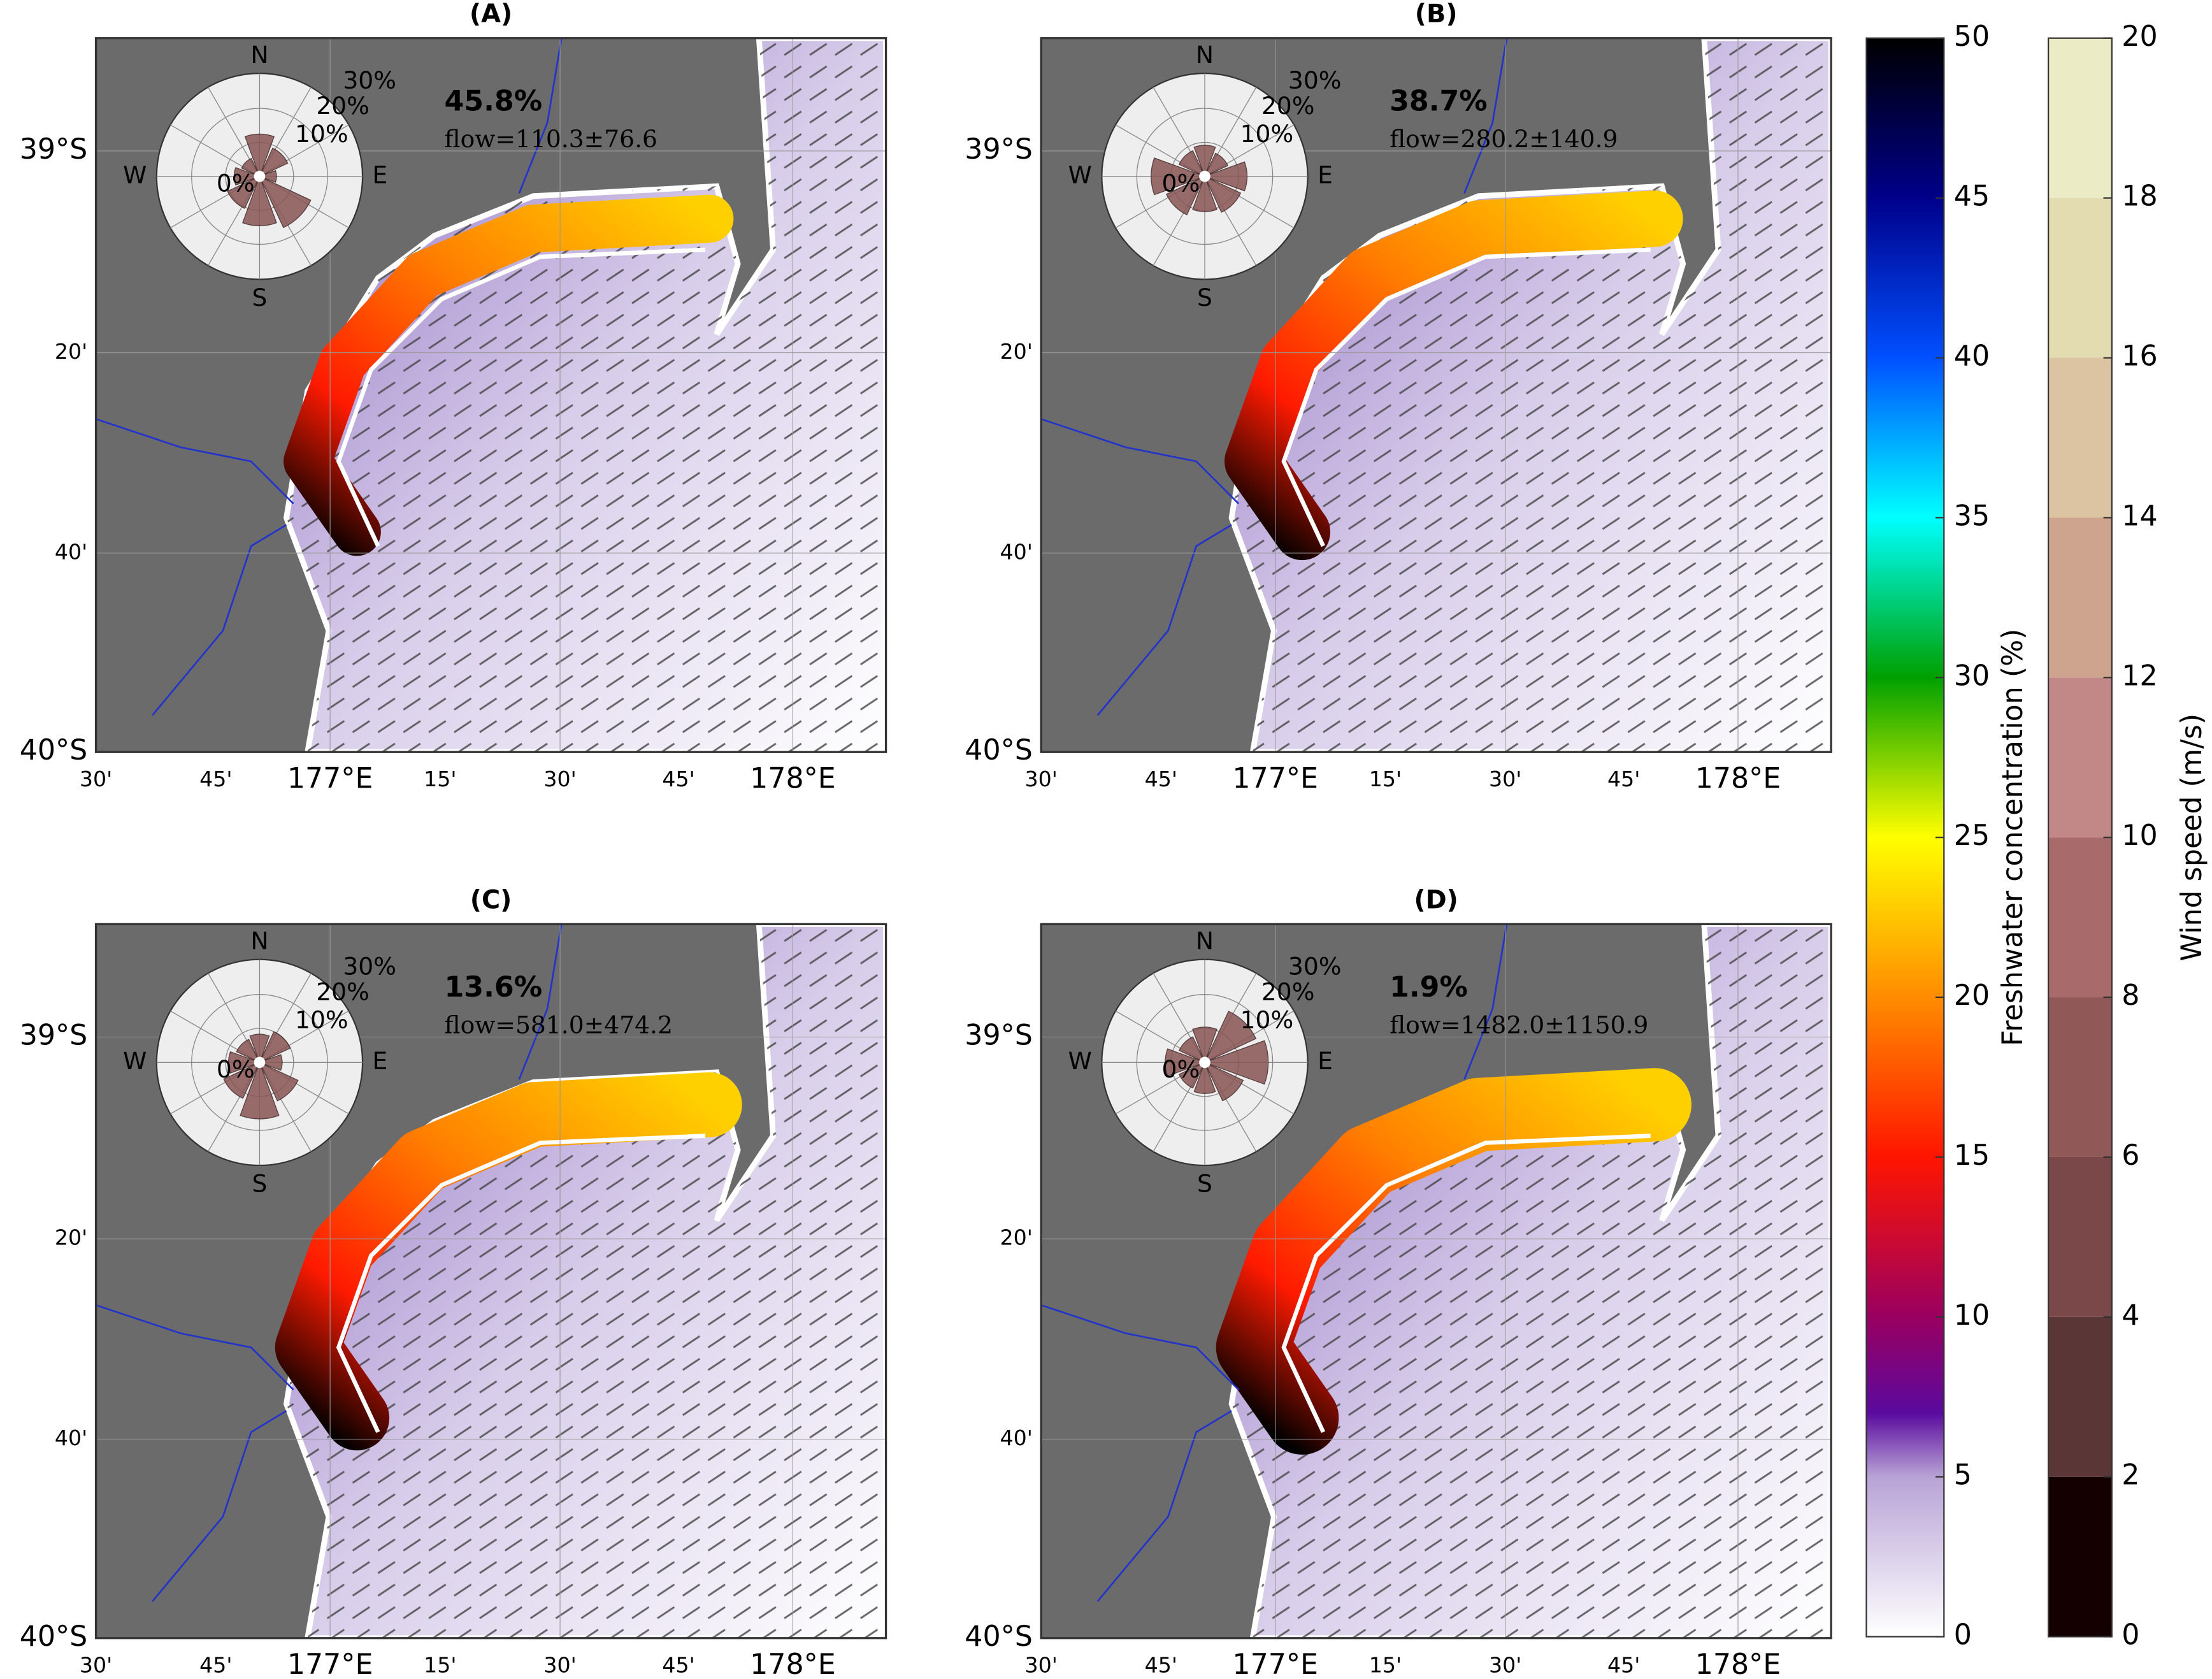  I want to click on colorbar-tick-label: 45, so click(1972, 197).